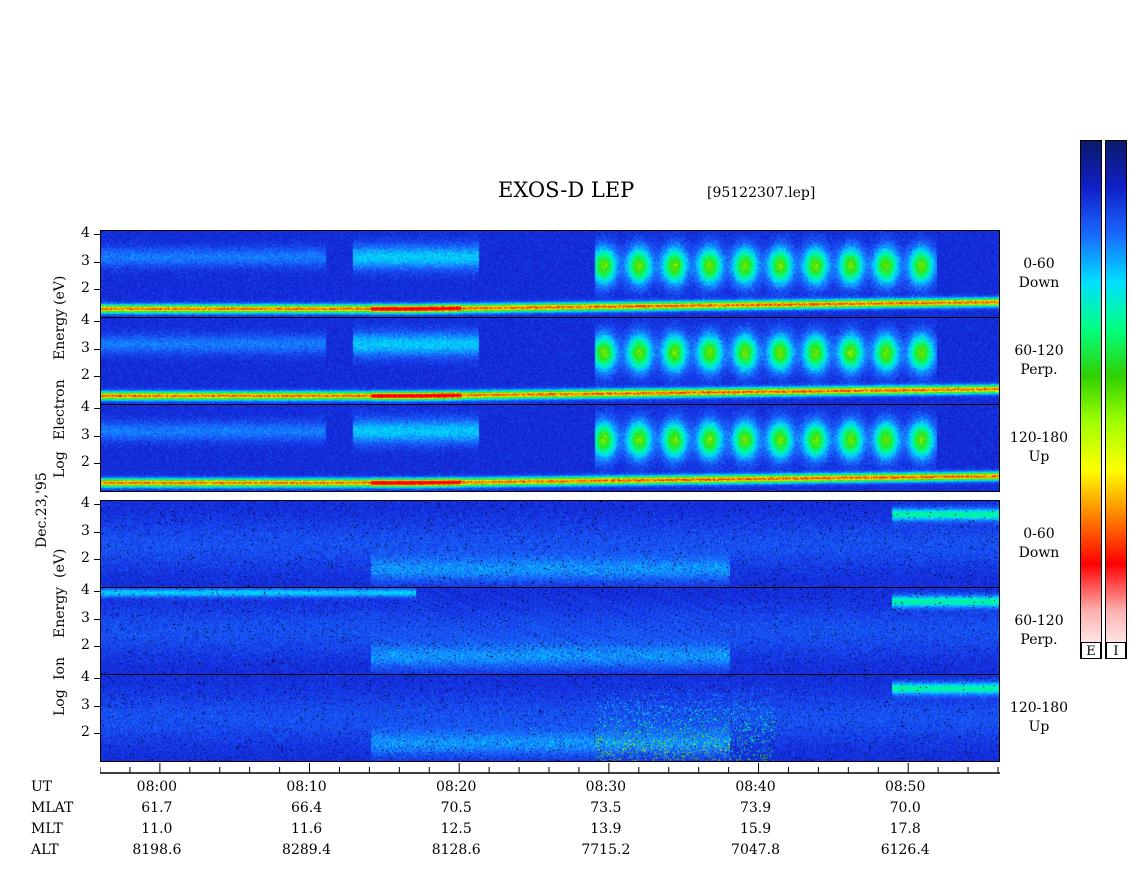 This screenshot has height=875, width=1130. I want to click on x-tick-ut: 08:00, so click(157, 787).